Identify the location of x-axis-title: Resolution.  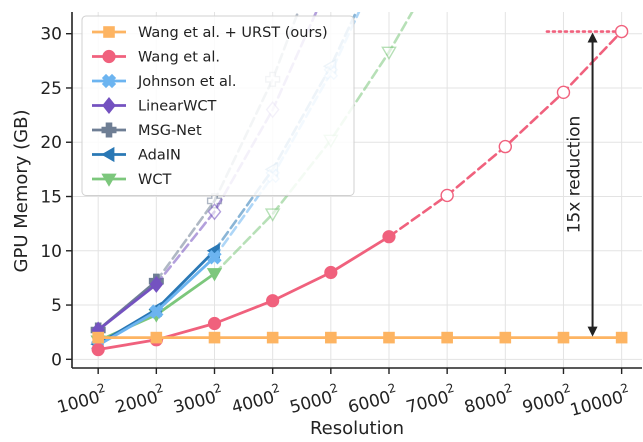
(357, 428).